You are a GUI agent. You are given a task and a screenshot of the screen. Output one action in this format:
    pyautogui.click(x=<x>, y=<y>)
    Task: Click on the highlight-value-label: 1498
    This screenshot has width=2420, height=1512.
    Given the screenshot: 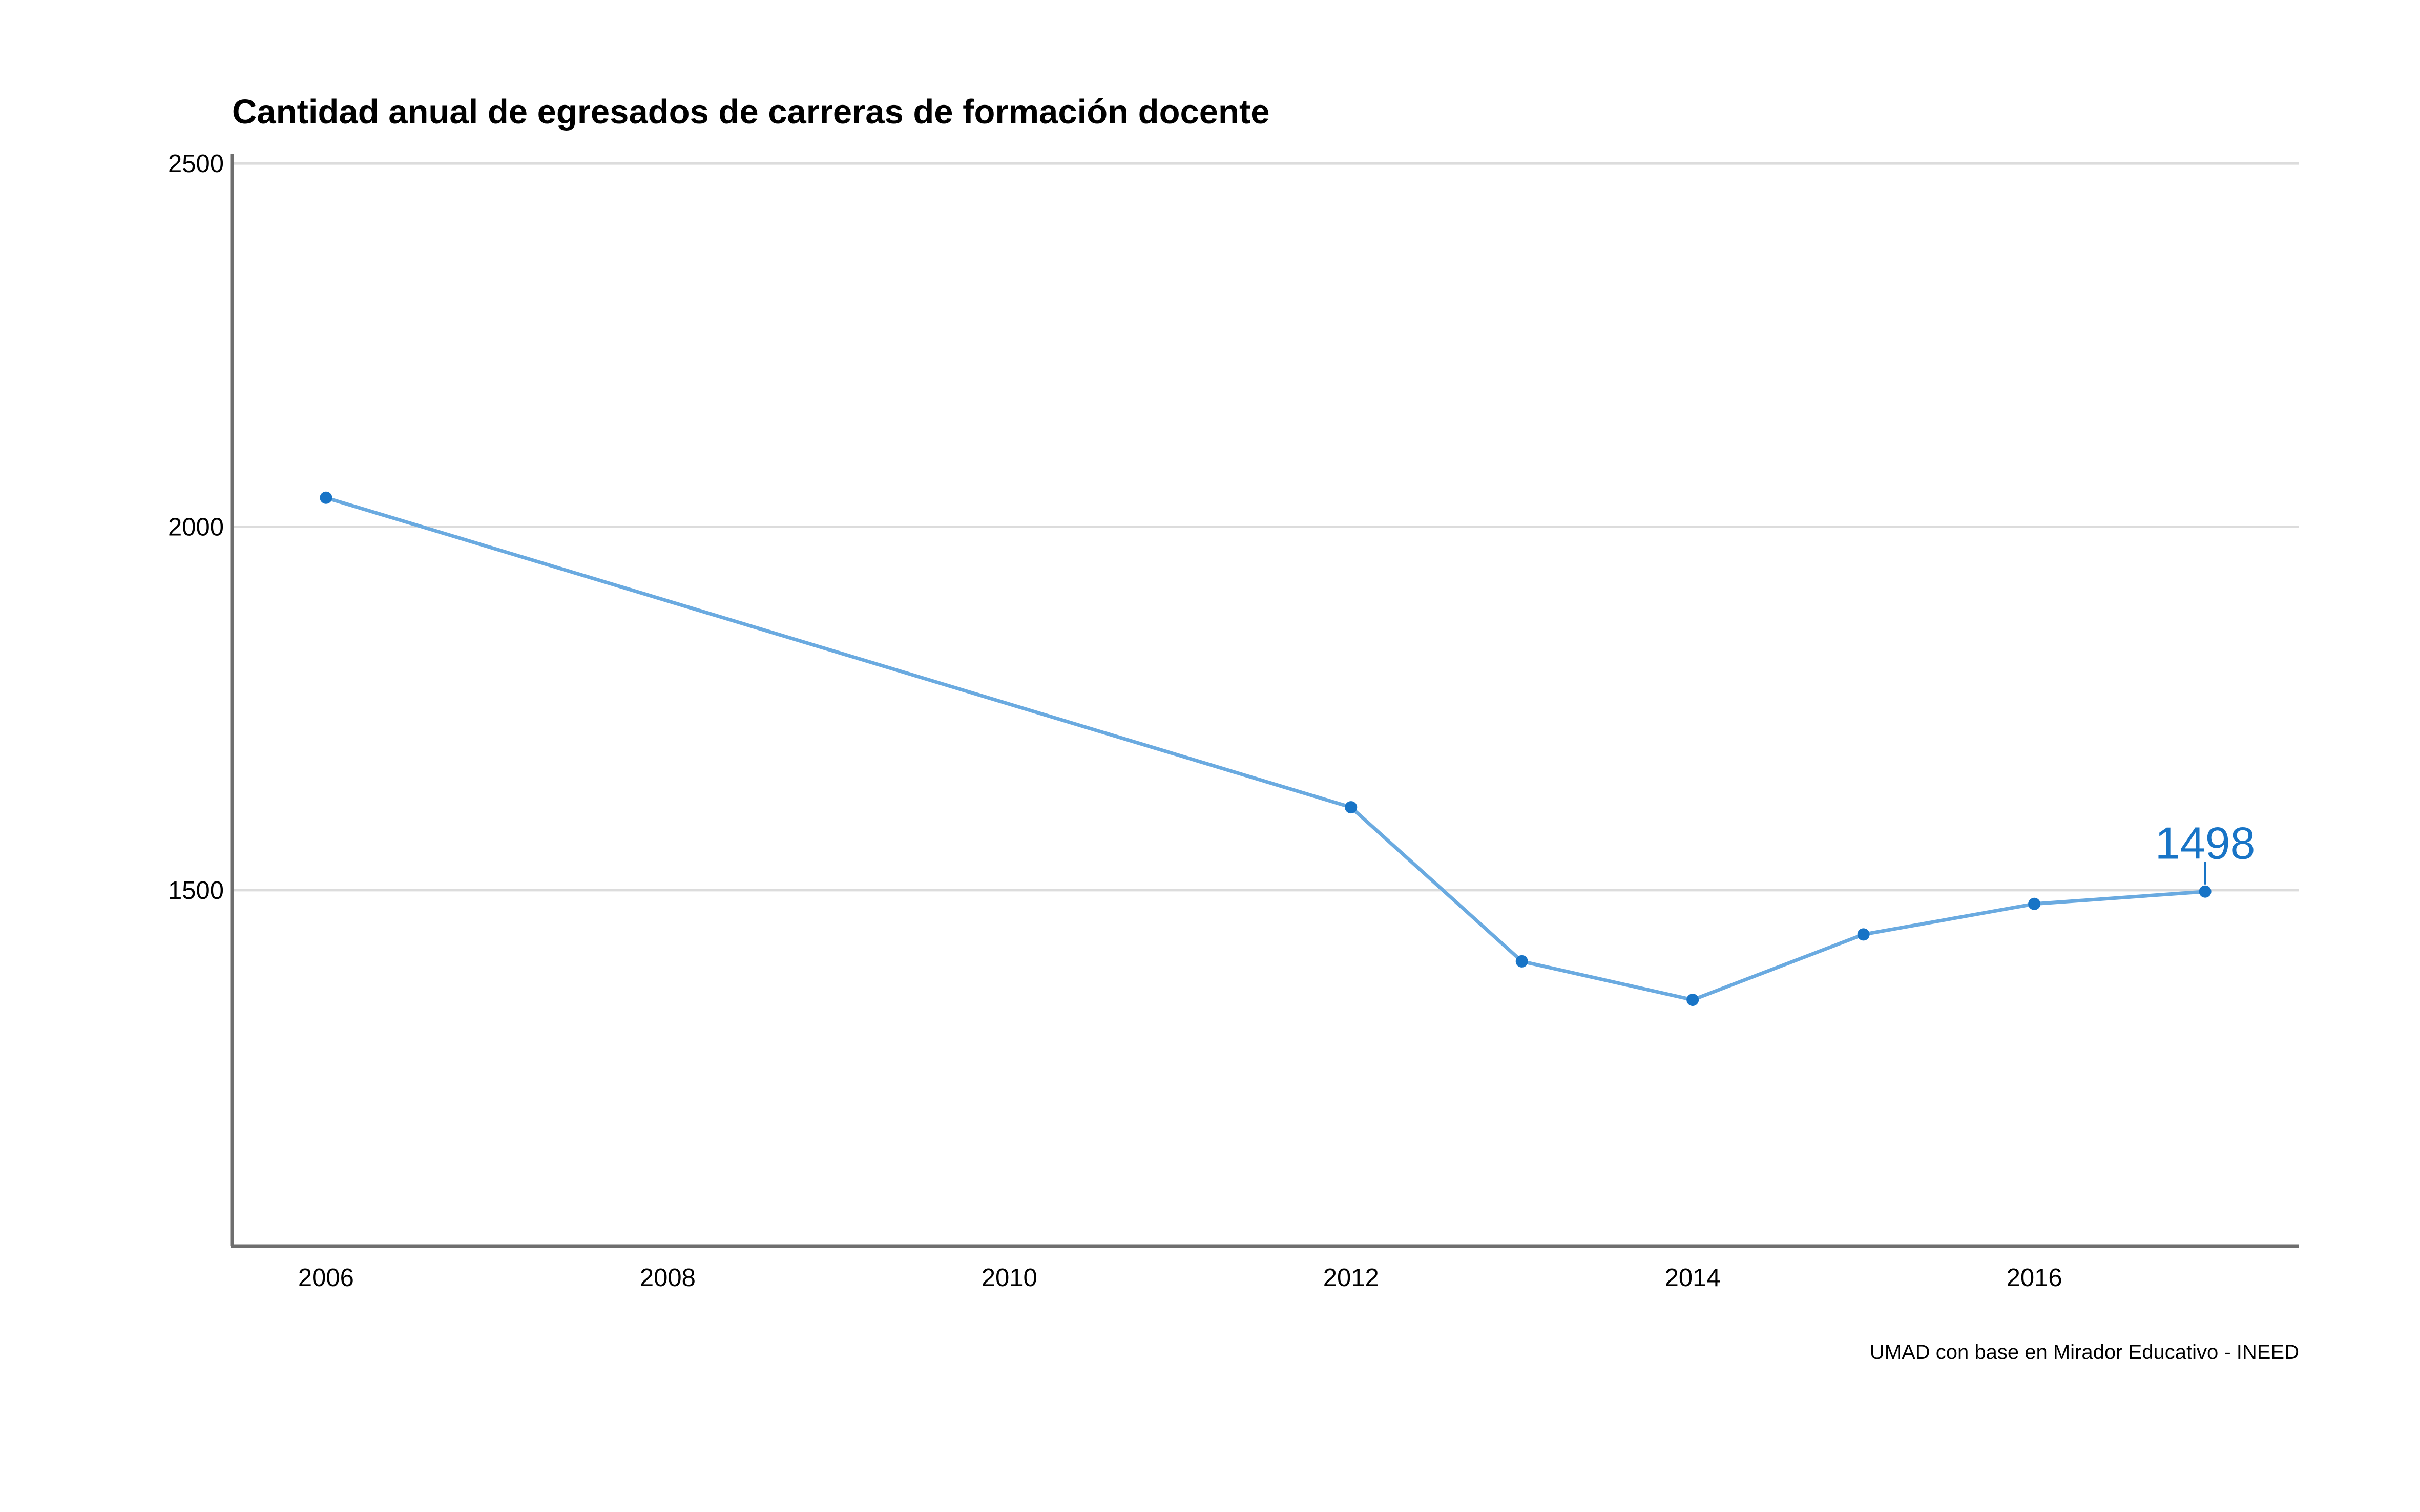 What is the action you would take?
    pyautogui.click(x=2205, y=843)
    